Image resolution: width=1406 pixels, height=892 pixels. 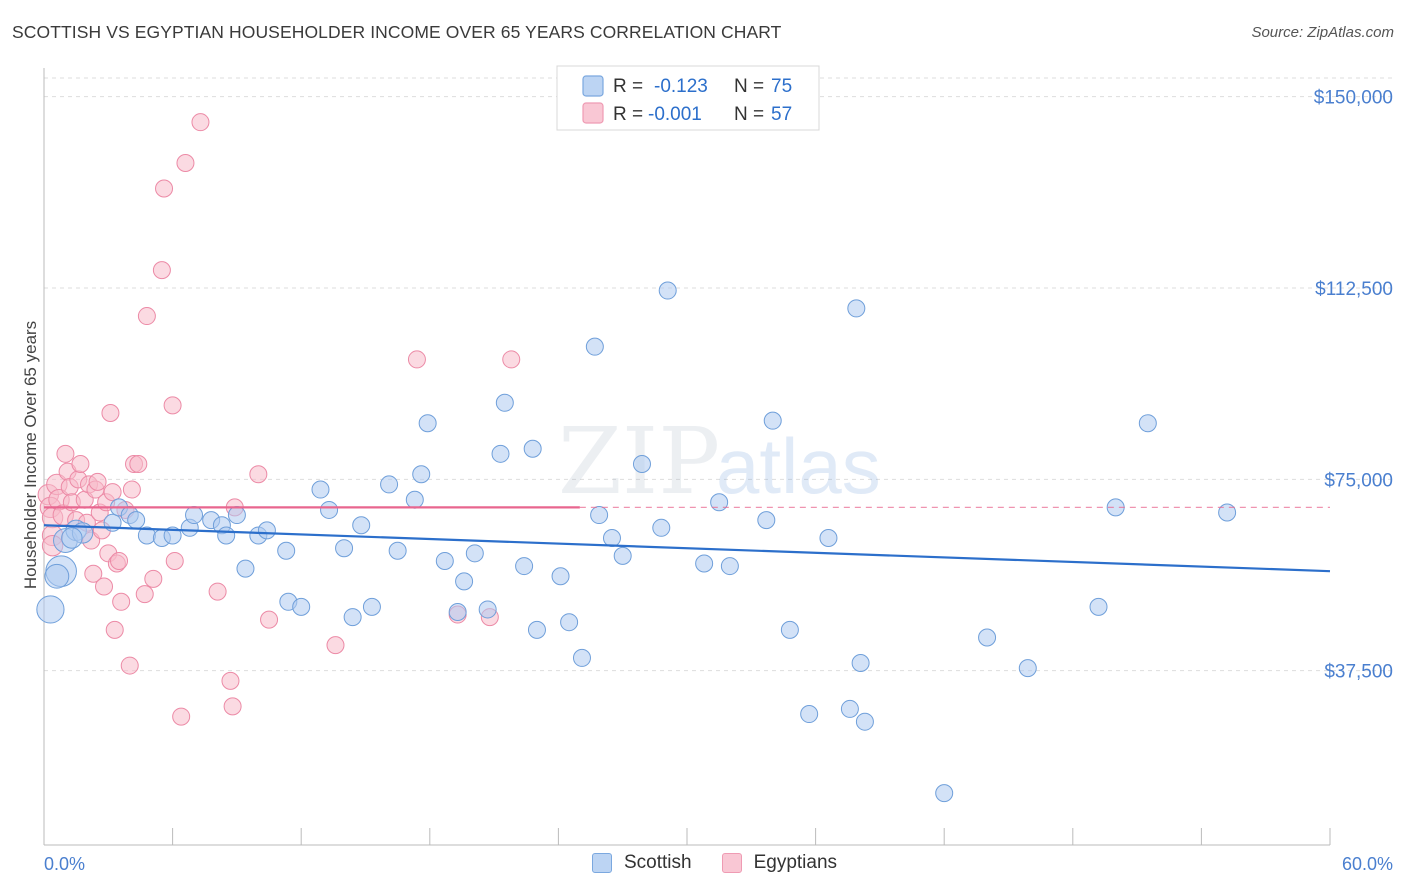 I want to click on trend-line-scottish, so click(x=687, y=548).